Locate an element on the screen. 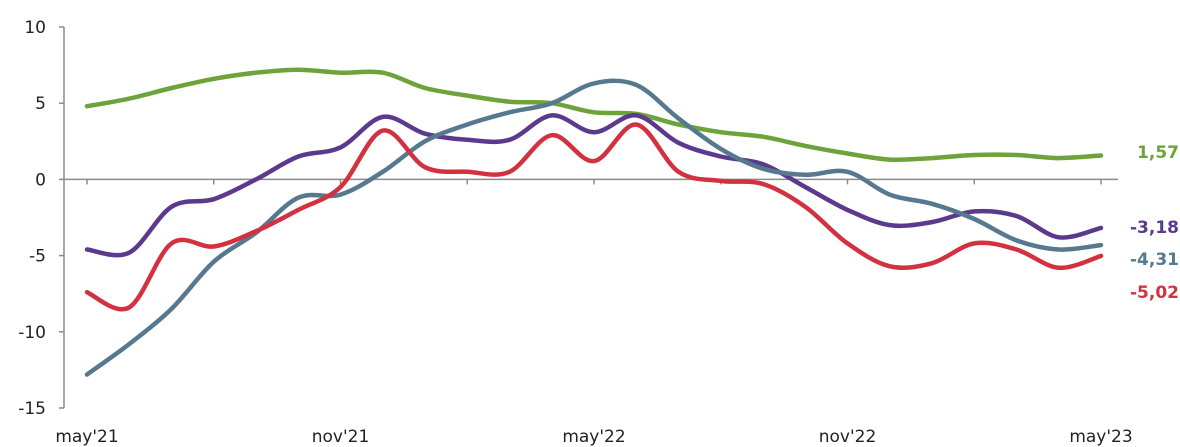 The height and width of the screenshot is (447, 1180). y-tick-label: -5 is located at coordinates (37, 257).